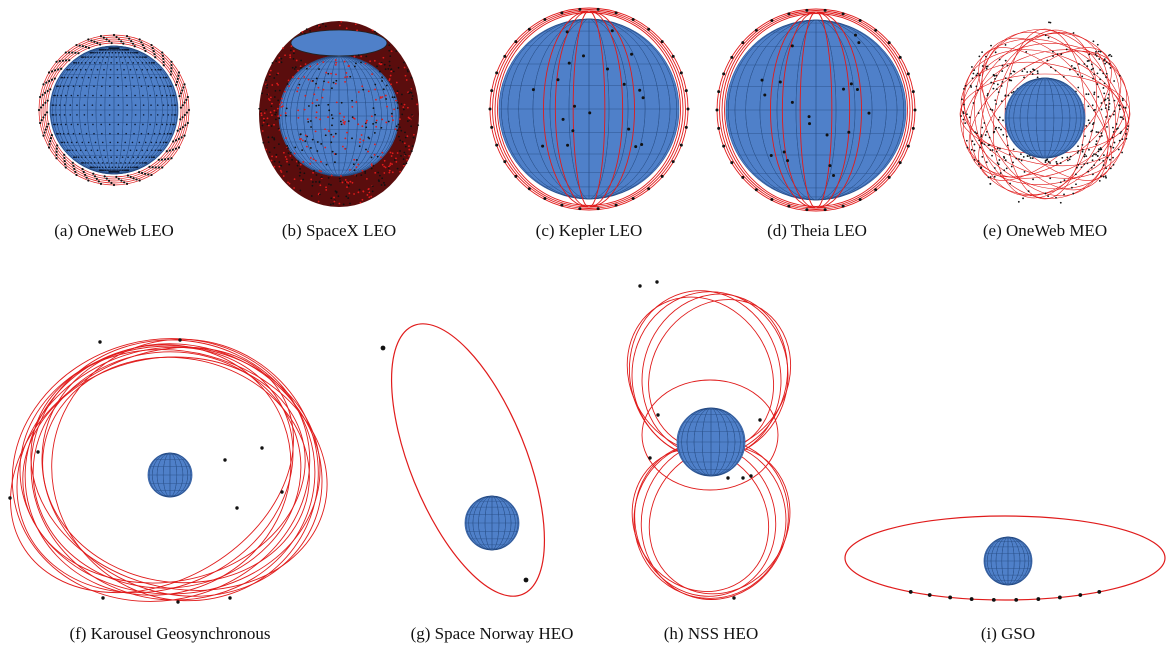  I want to click on earth-cap, so click(339, 43).